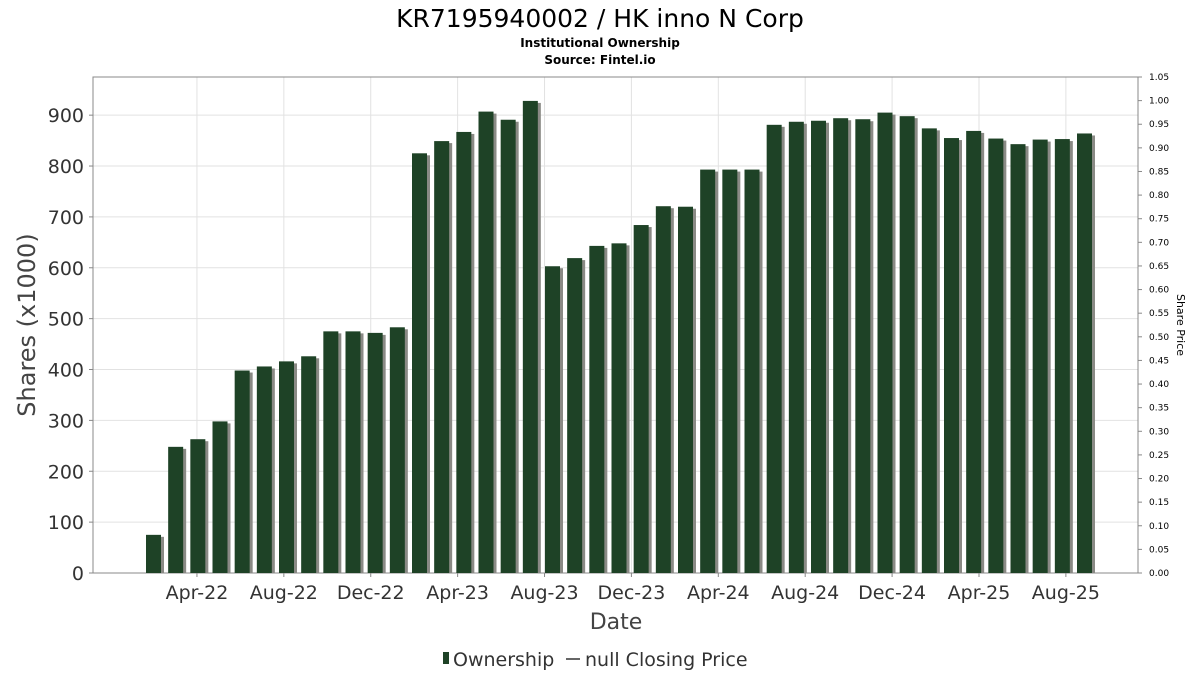  Describe the element at coordinates (979, 593) in the screenshot. I see `x-tick-label: Apr-25` at that location.